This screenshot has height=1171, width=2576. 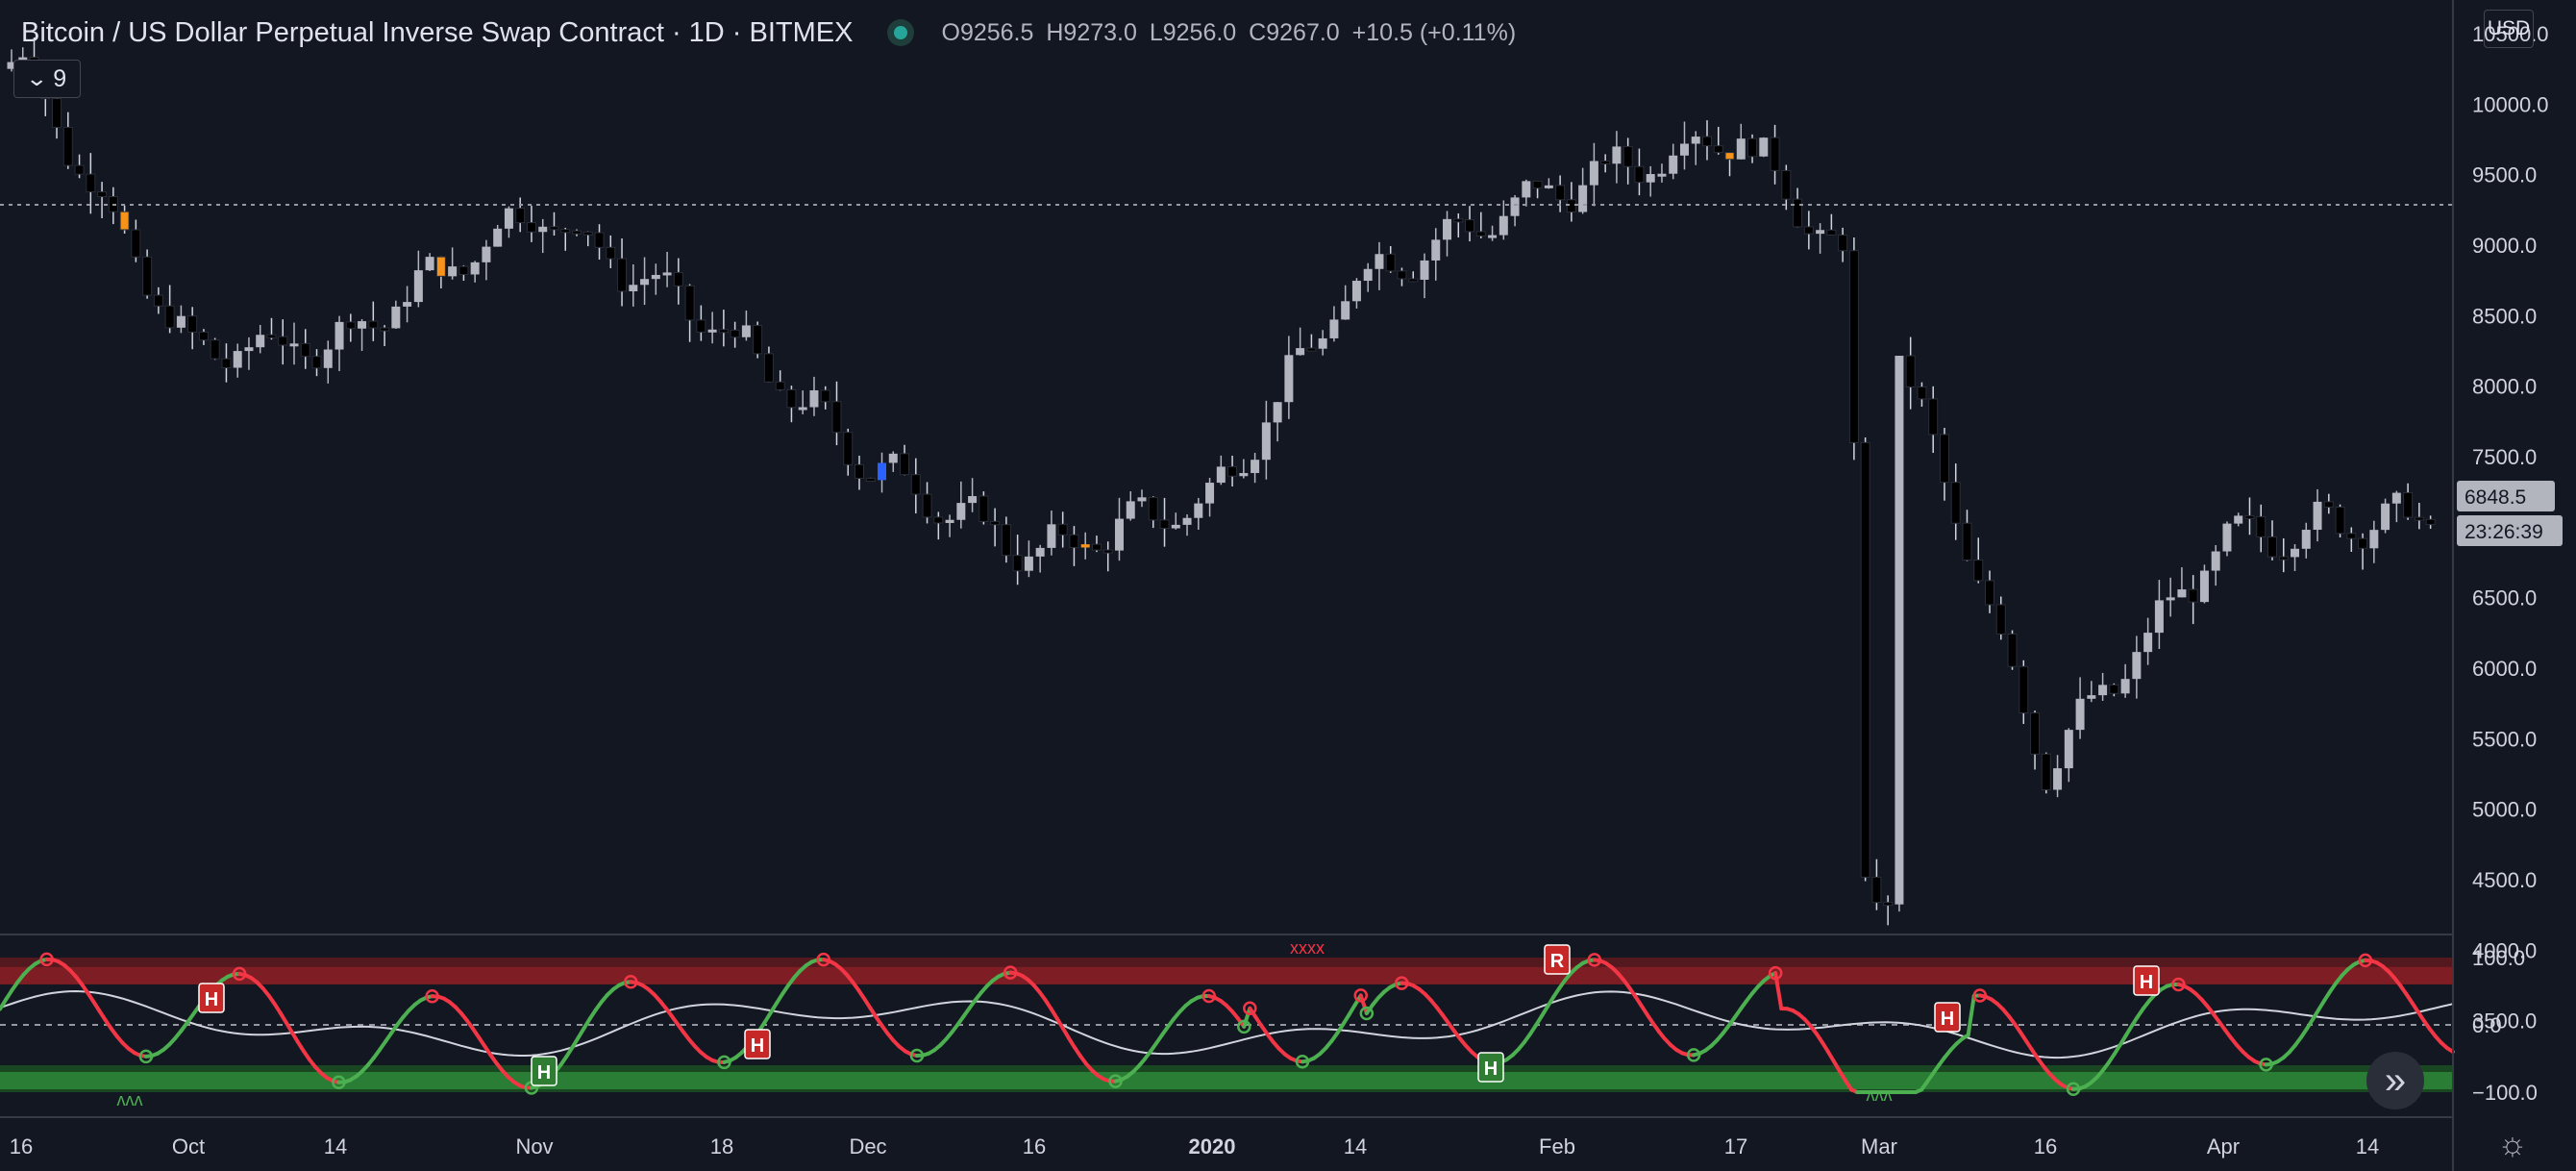 I want to click on overbought-band, so click(x=1226, y=975).